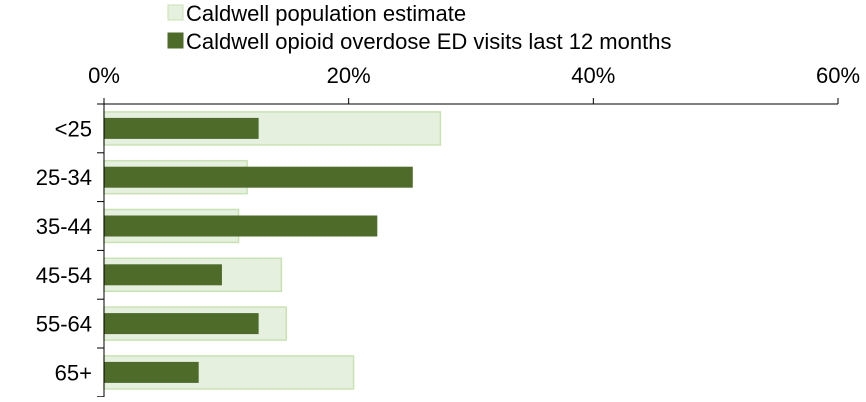  Describe the element at coordinates (73, 128) in the screenshot. I see `category-label-1: <25` at that location.